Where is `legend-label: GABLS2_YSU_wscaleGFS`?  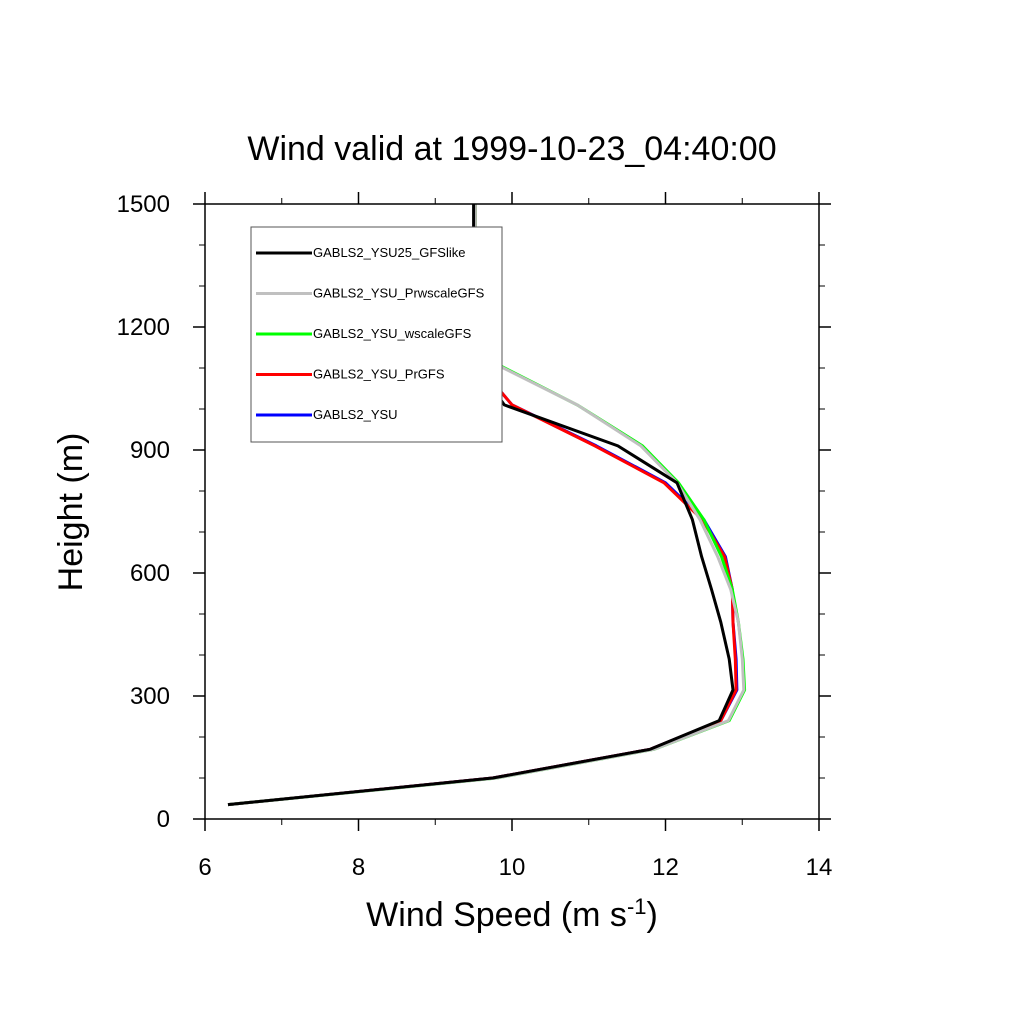
legend-label: GABLS2_YSU_wscaleGFS is located at coordinates (392, 333).